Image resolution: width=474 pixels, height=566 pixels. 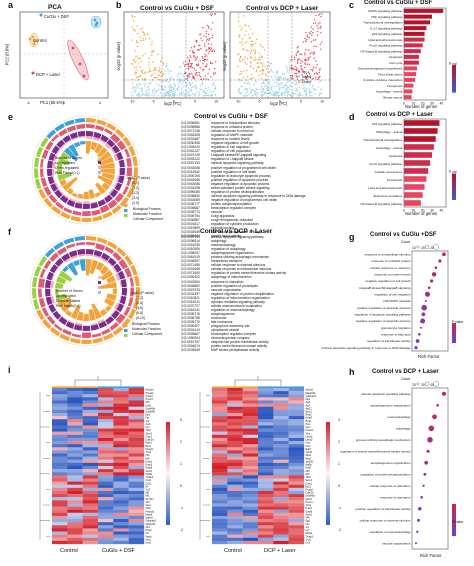 I want to click on dot-g-count-legend, so click(x=427, y=247).